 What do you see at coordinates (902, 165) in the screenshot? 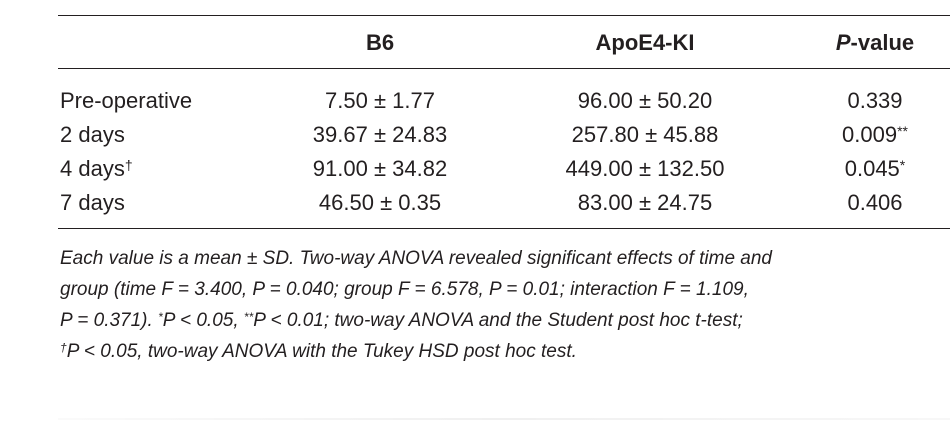
I see `cell-p-mark: *` at bounding box center [902, 165].